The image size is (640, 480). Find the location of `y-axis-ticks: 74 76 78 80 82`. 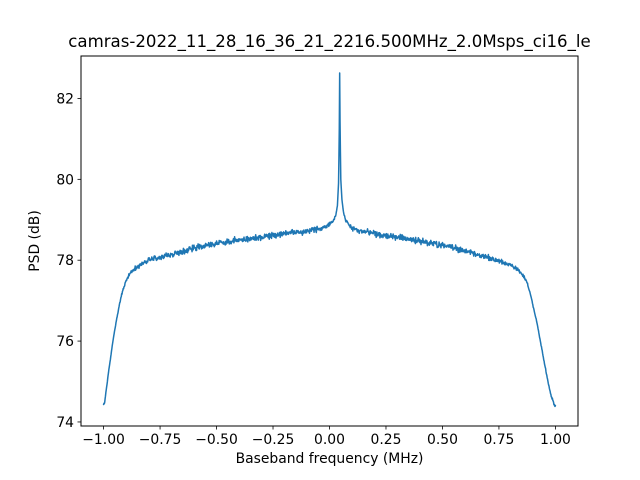

y-axis-ticks: 74 76 78 80 82 is located at coordinates (68, 261).